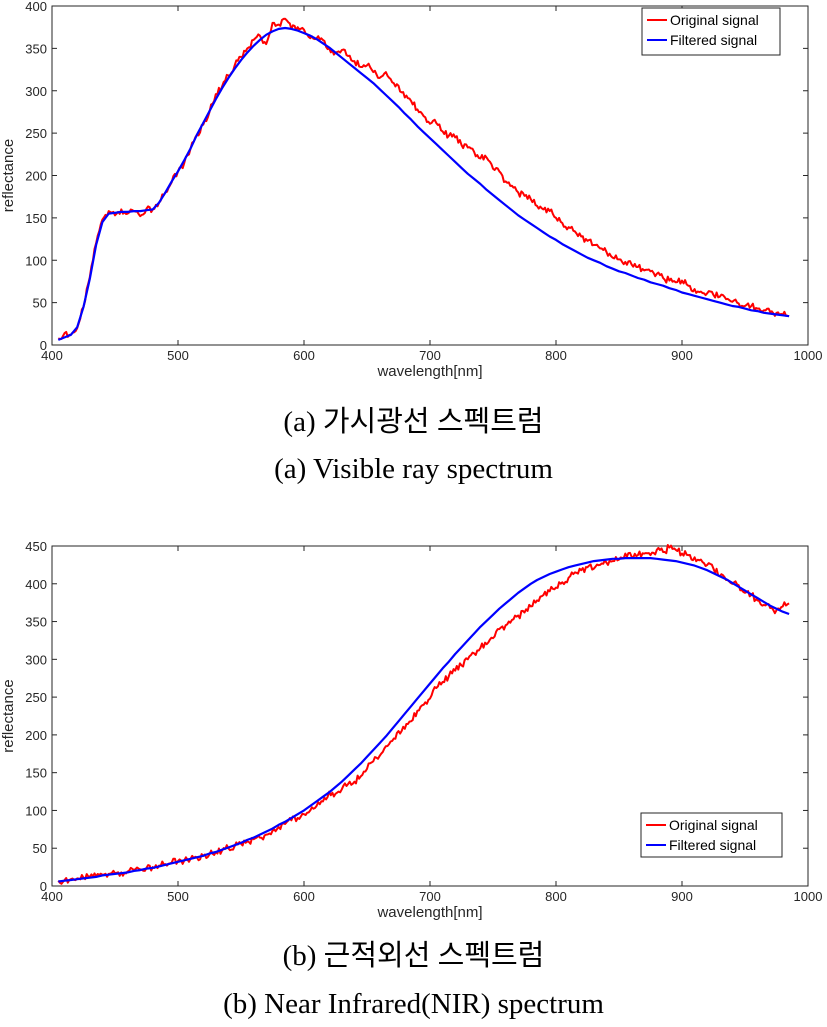 This screenshot has height=1027, width=827. What do you see at coordinates (413, 469) in the screenshot?
I see `caption-a-english: (a) Visible ray spectrum` at bounding box center [413, 469].